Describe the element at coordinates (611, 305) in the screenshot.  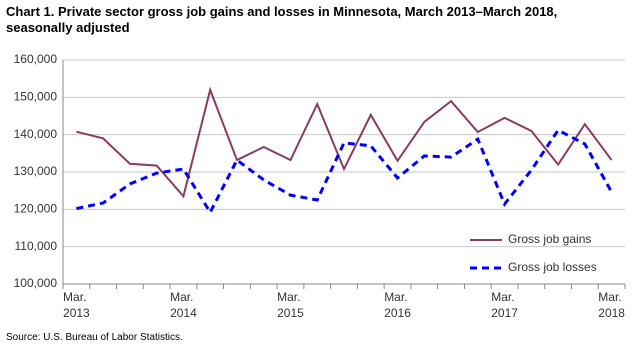
I see `x-tick-label: Mar. 2018` at that location.